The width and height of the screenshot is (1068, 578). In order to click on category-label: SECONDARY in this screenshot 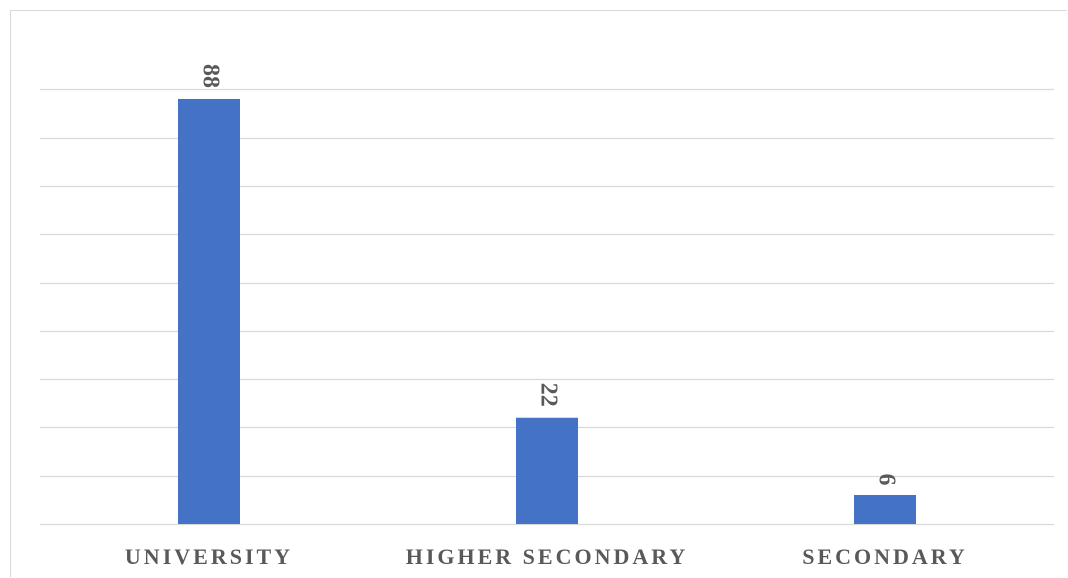, I will do `click(885, 556)`.